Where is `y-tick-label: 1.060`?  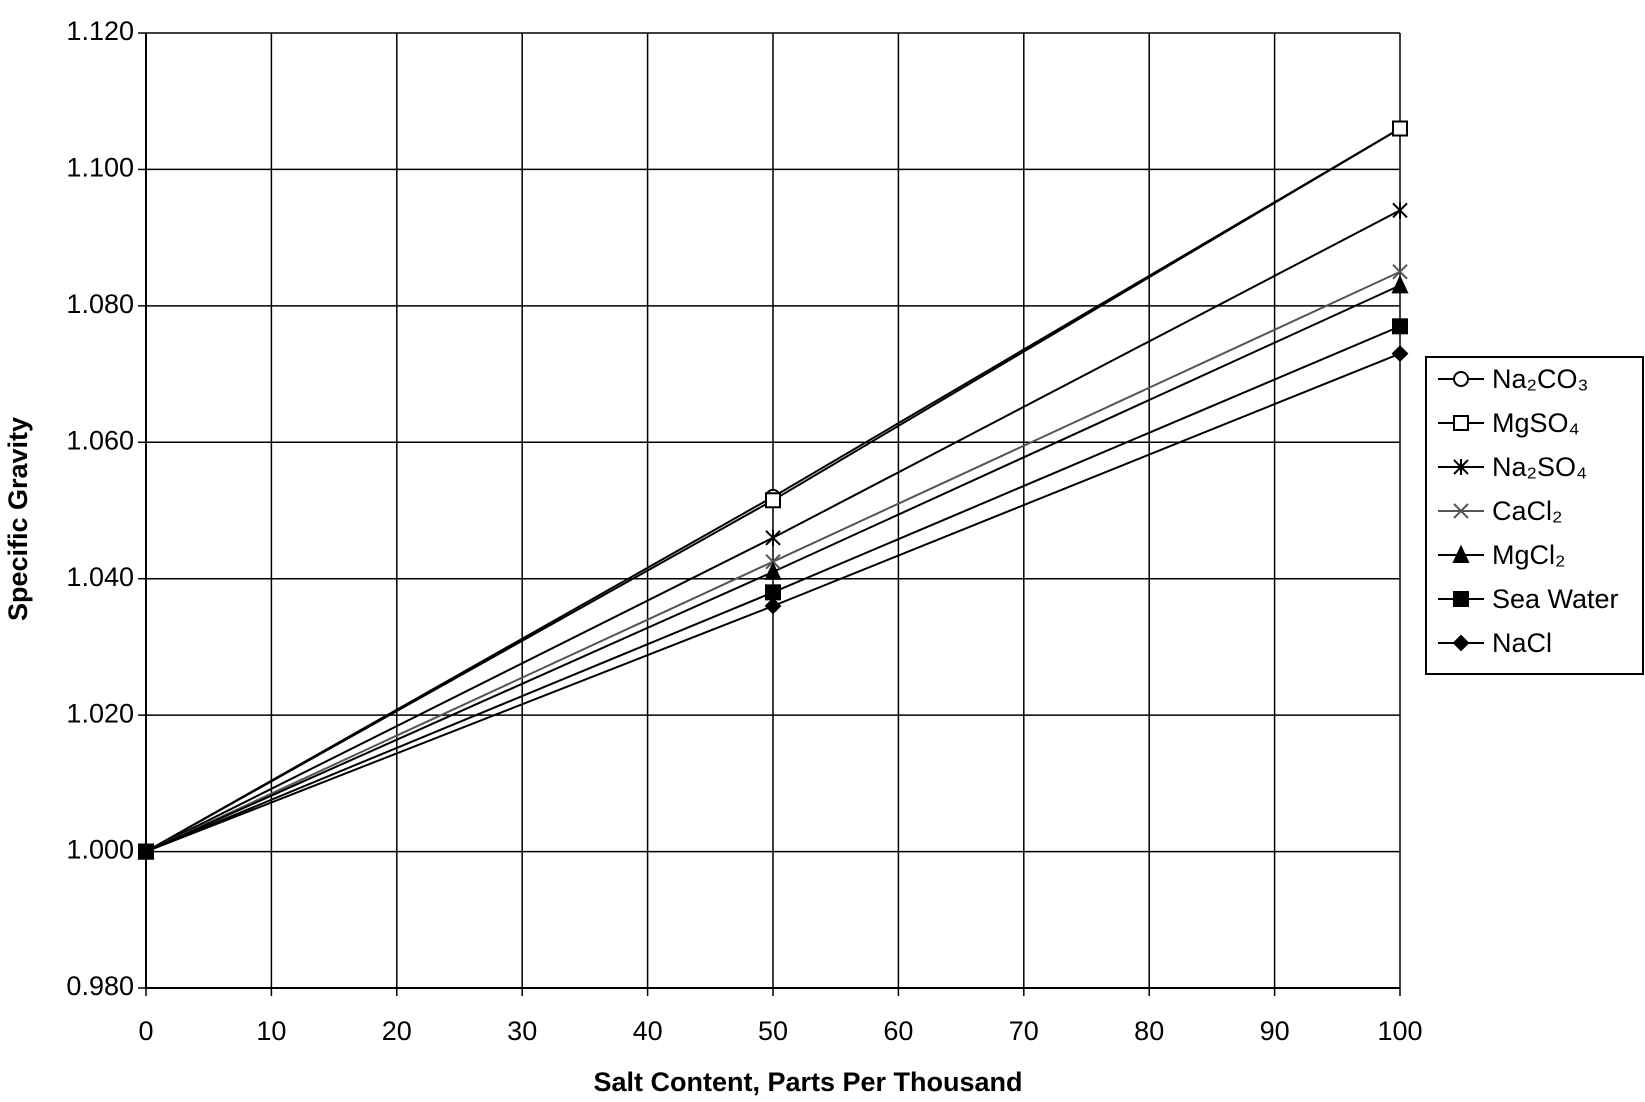
y-tick-label: 1.060 is located at coordinates (100, 440).